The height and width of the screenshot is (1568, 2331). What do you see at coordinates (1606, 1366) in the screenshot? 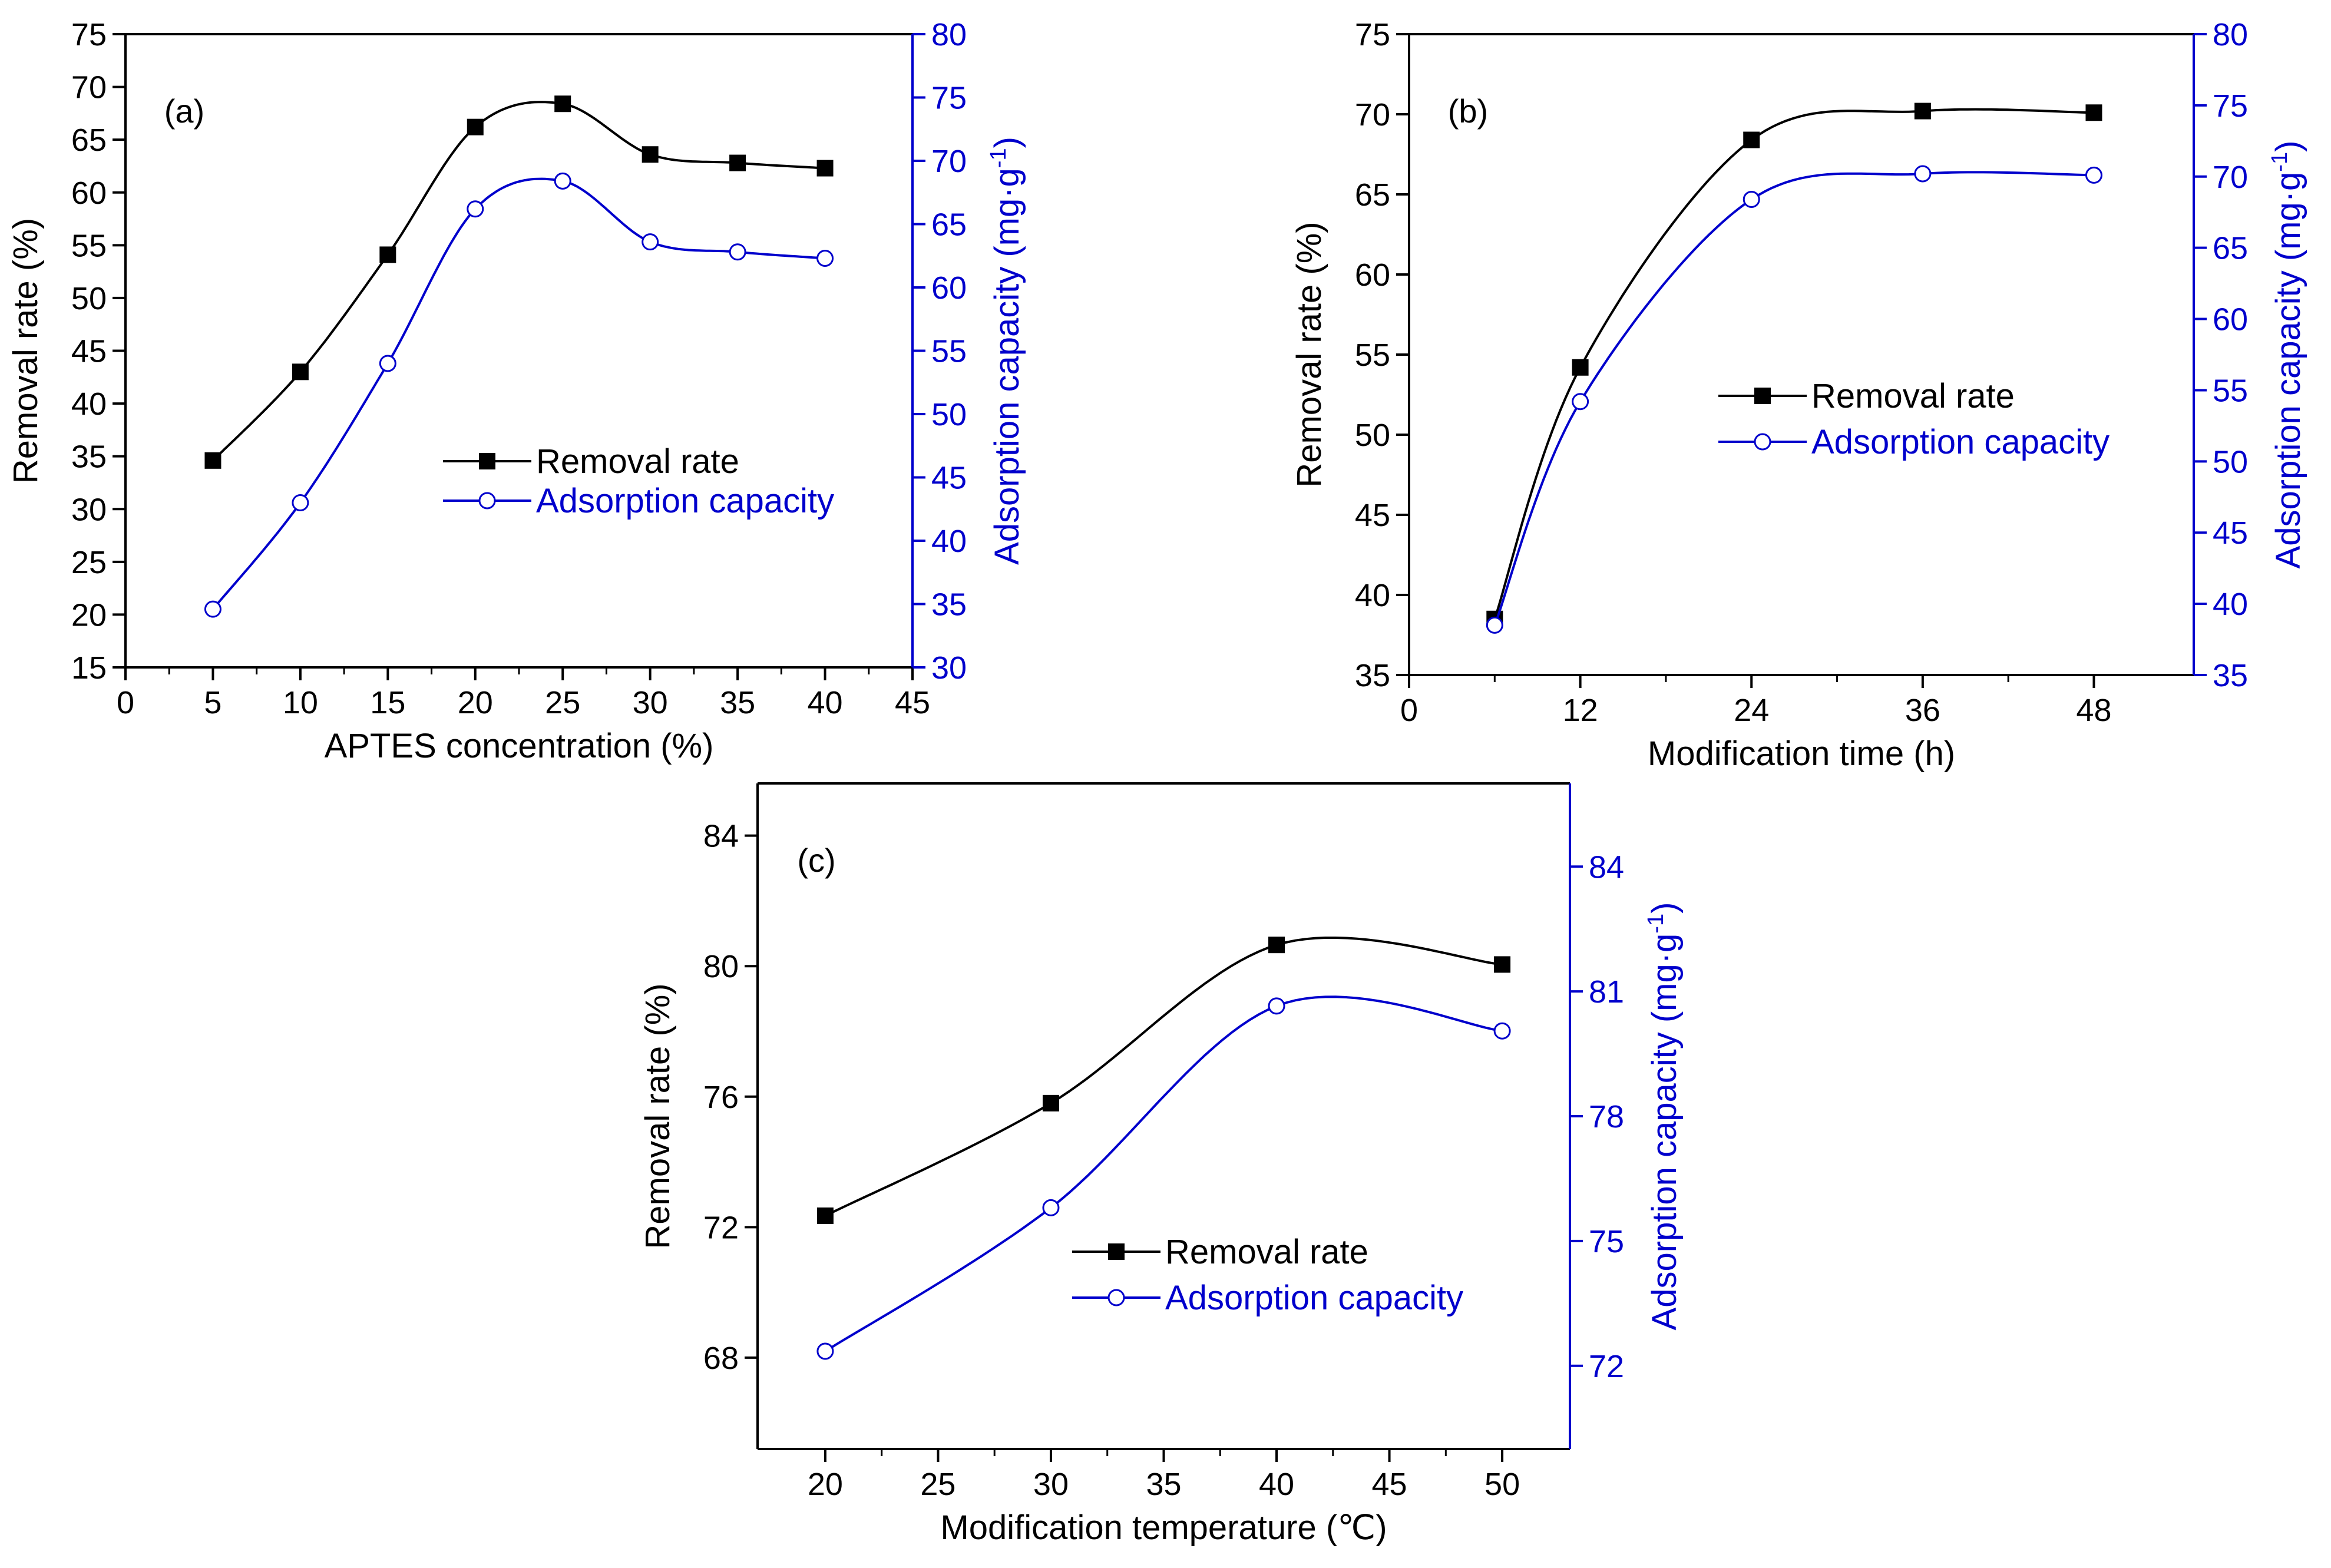
I see `y2-tick-label: 72` at bounding box center [1606, 1366].